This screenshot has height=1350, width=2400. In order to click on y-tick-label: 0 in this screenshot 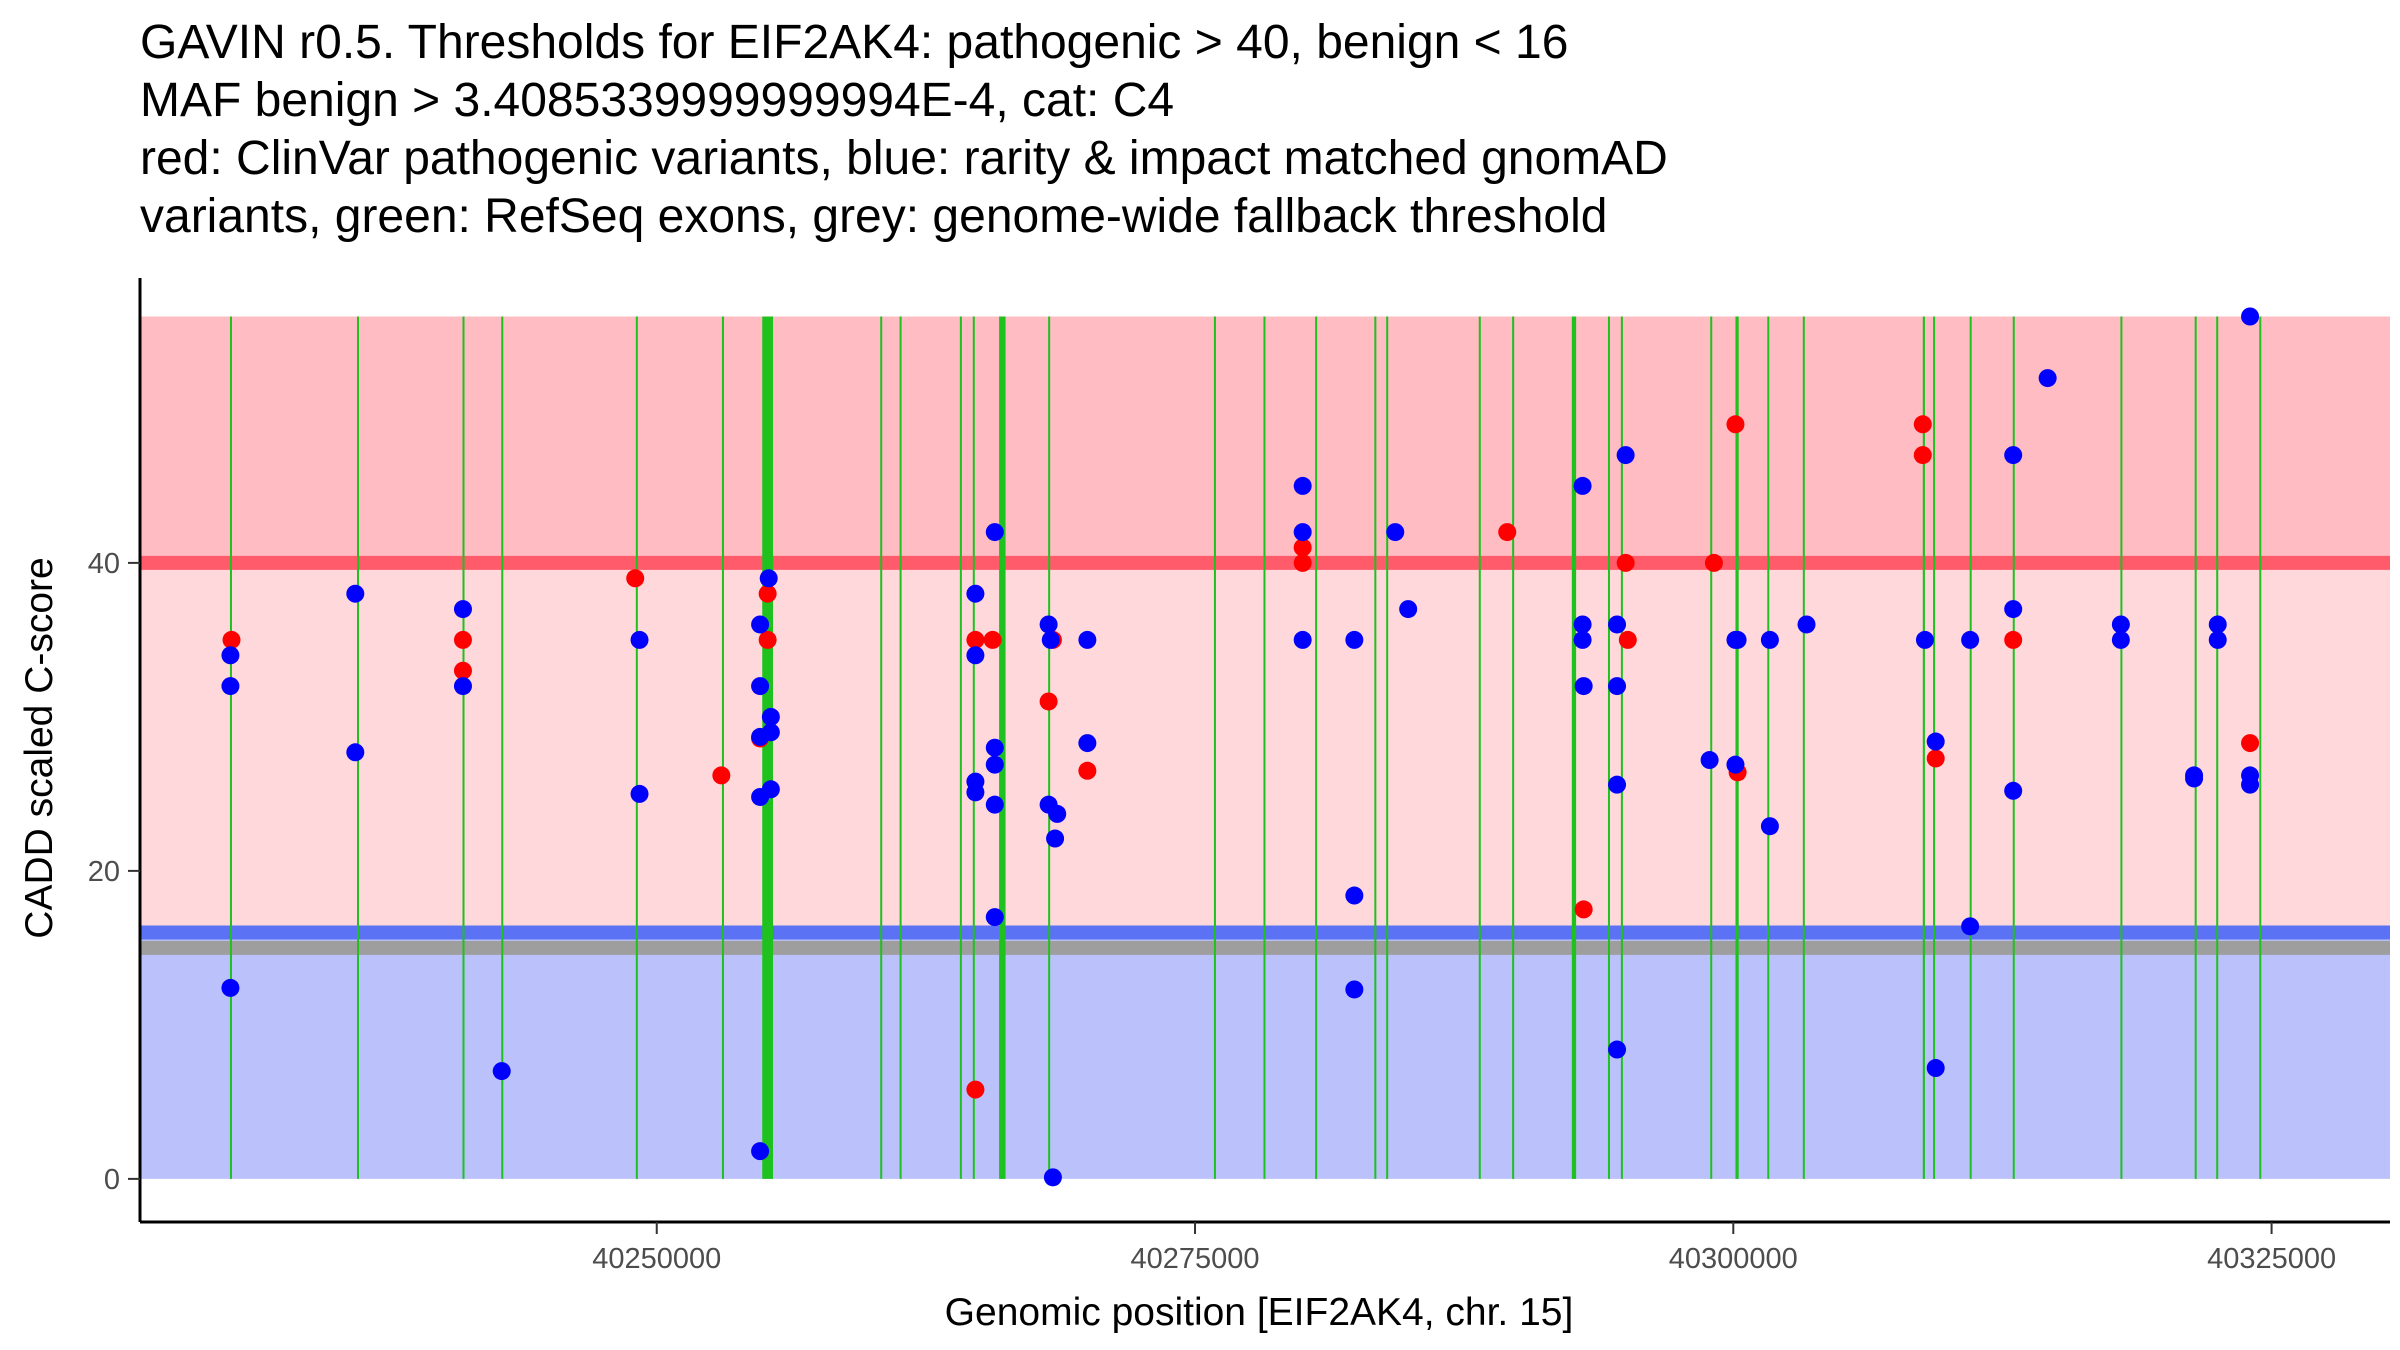, I will do `click(112, 1180)`.